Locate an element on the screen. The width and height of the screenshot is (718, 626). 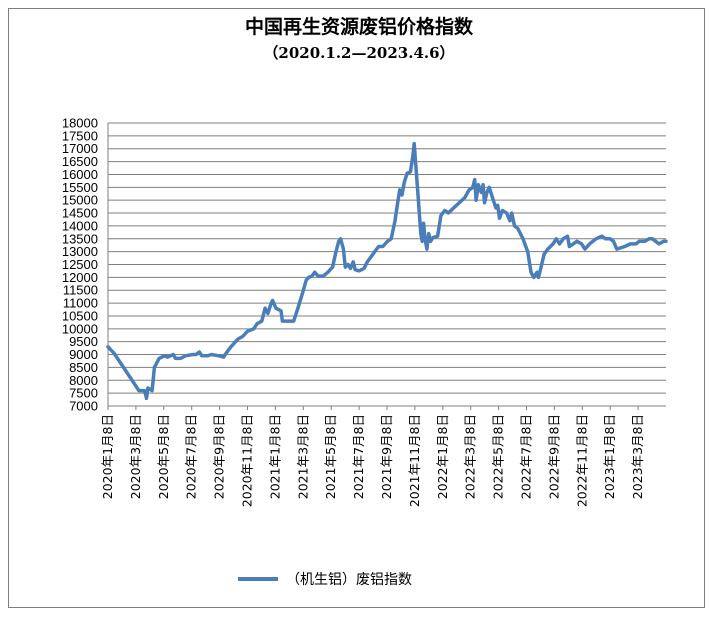
y-tick-label: 17000 is located at coordinates (80, 148).